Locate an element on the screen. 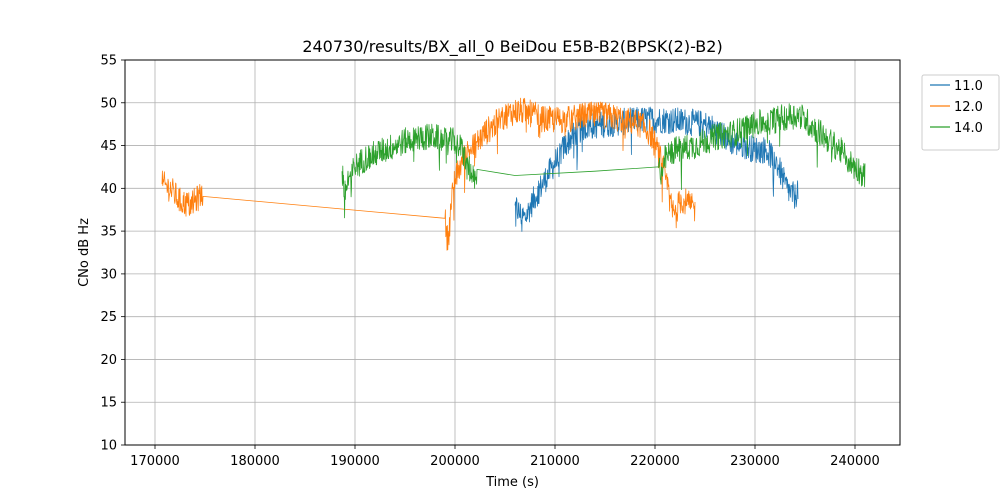  y-tick-label: 25 is located at coordinates (108, 317).